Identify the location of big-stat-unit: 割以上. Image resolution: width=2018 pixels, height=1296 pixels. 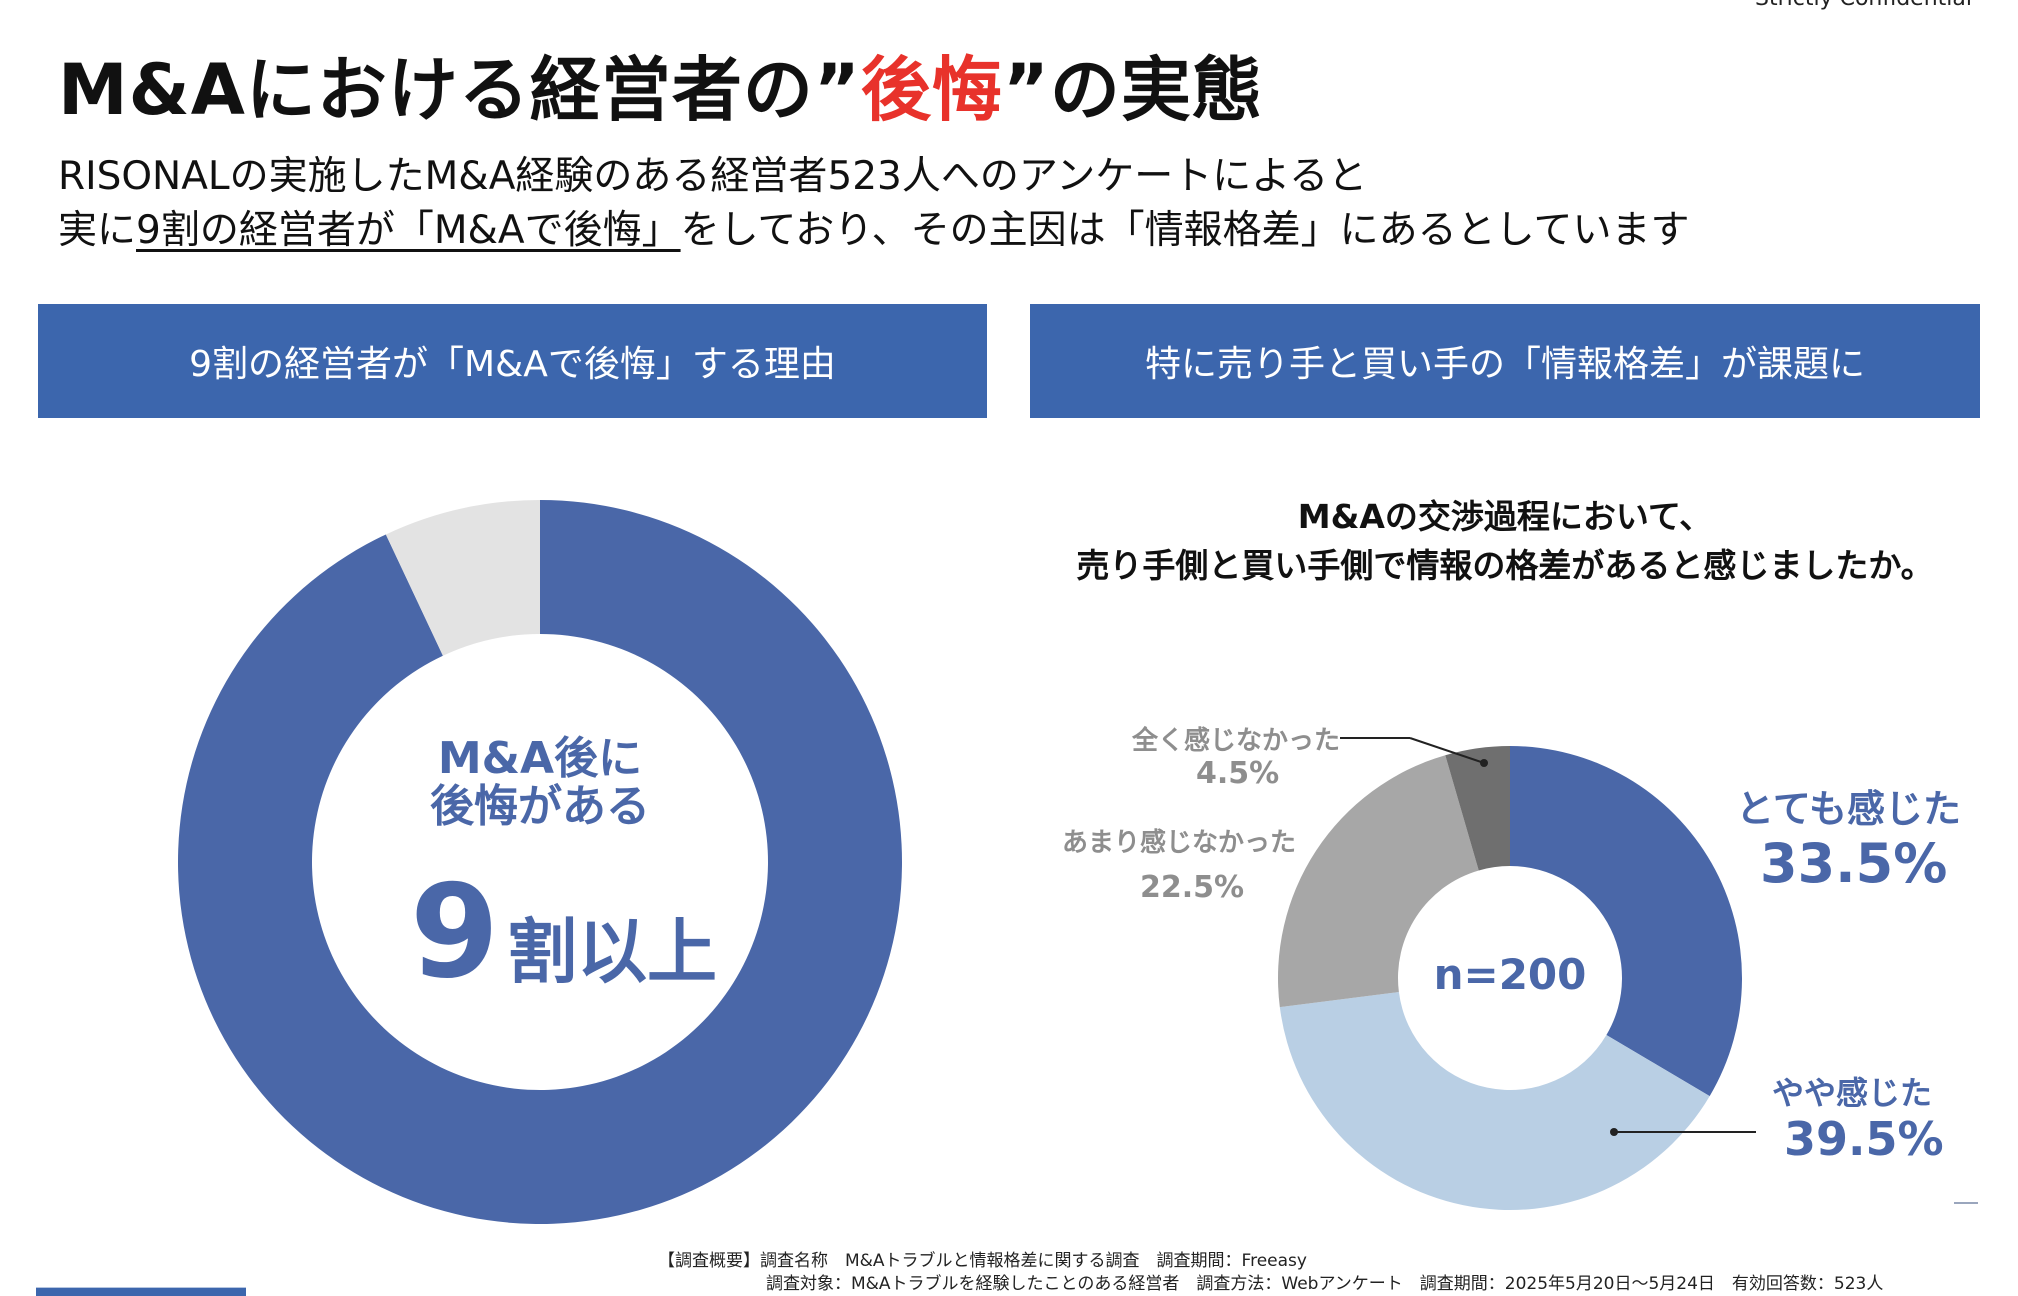
(612, 952).